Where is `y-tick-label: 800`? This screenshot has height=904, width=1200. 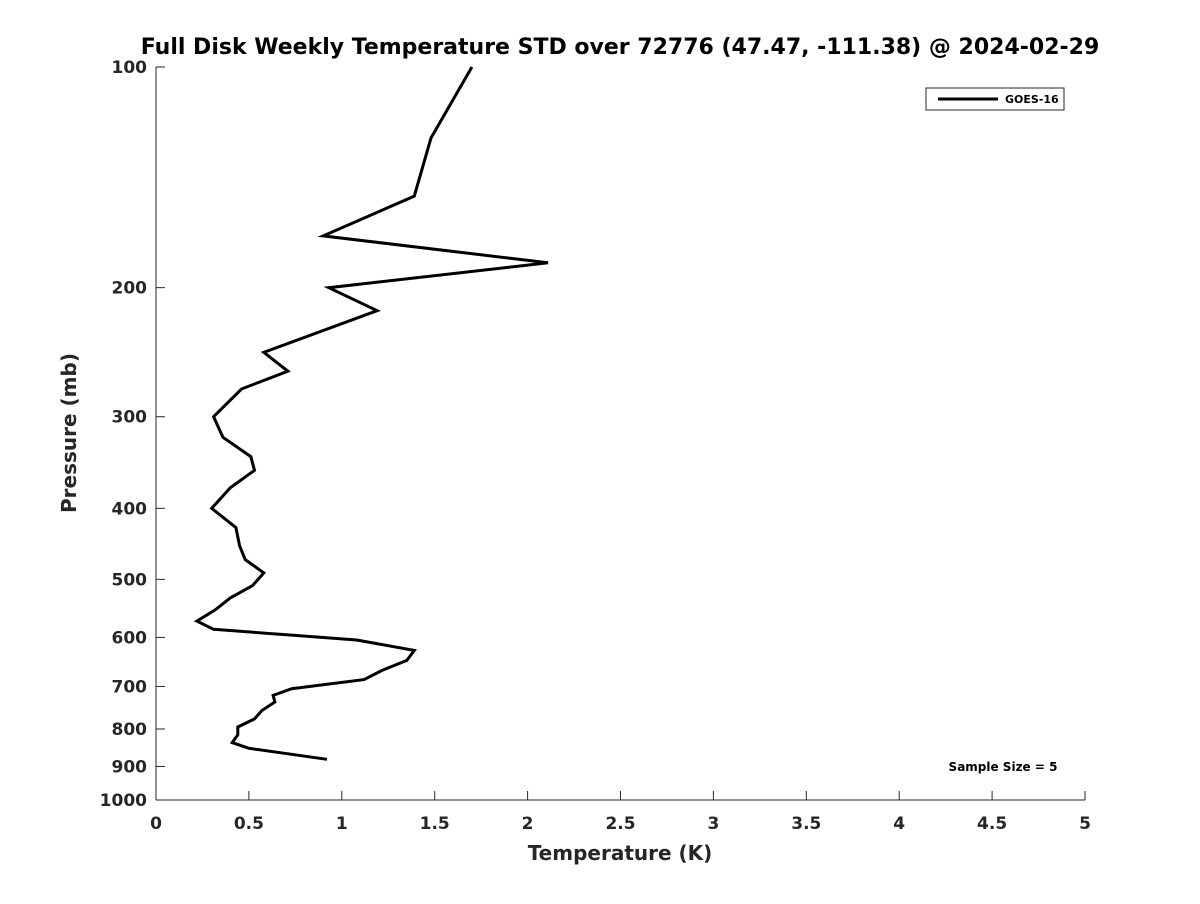 y-tick-label: 800 is located at coordinates (130, 730).